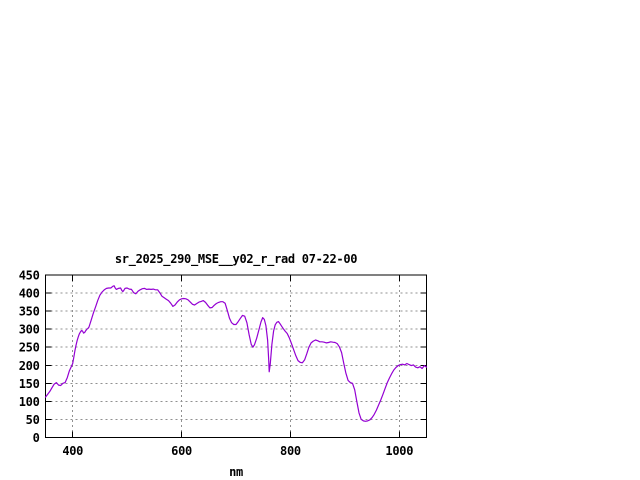  I want to click on y-tick-label: 450, so click(29, 276).